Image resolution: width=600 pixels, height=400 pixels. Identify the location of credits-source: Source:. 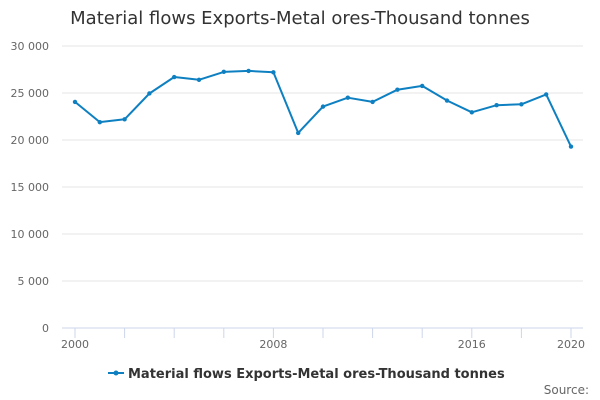
(566, 390).